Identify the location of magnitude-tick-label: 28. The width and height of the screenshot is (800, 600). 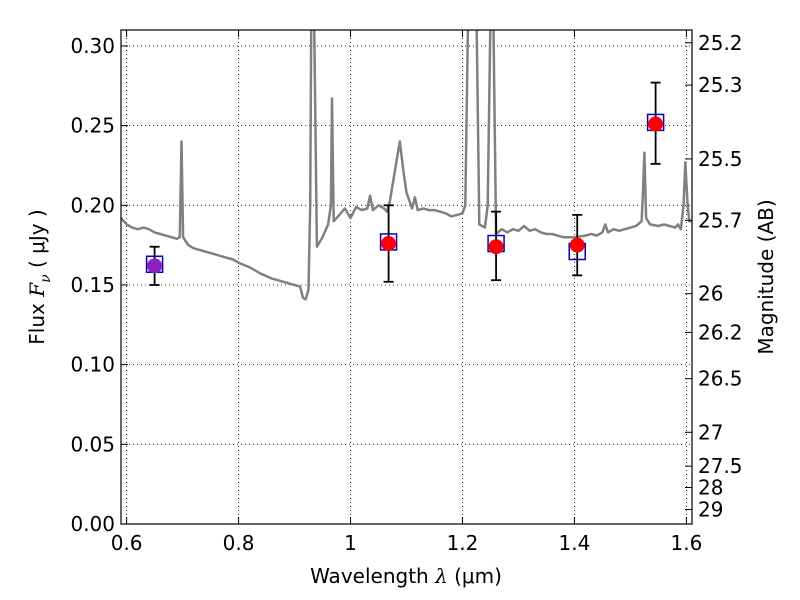
(710, 487).